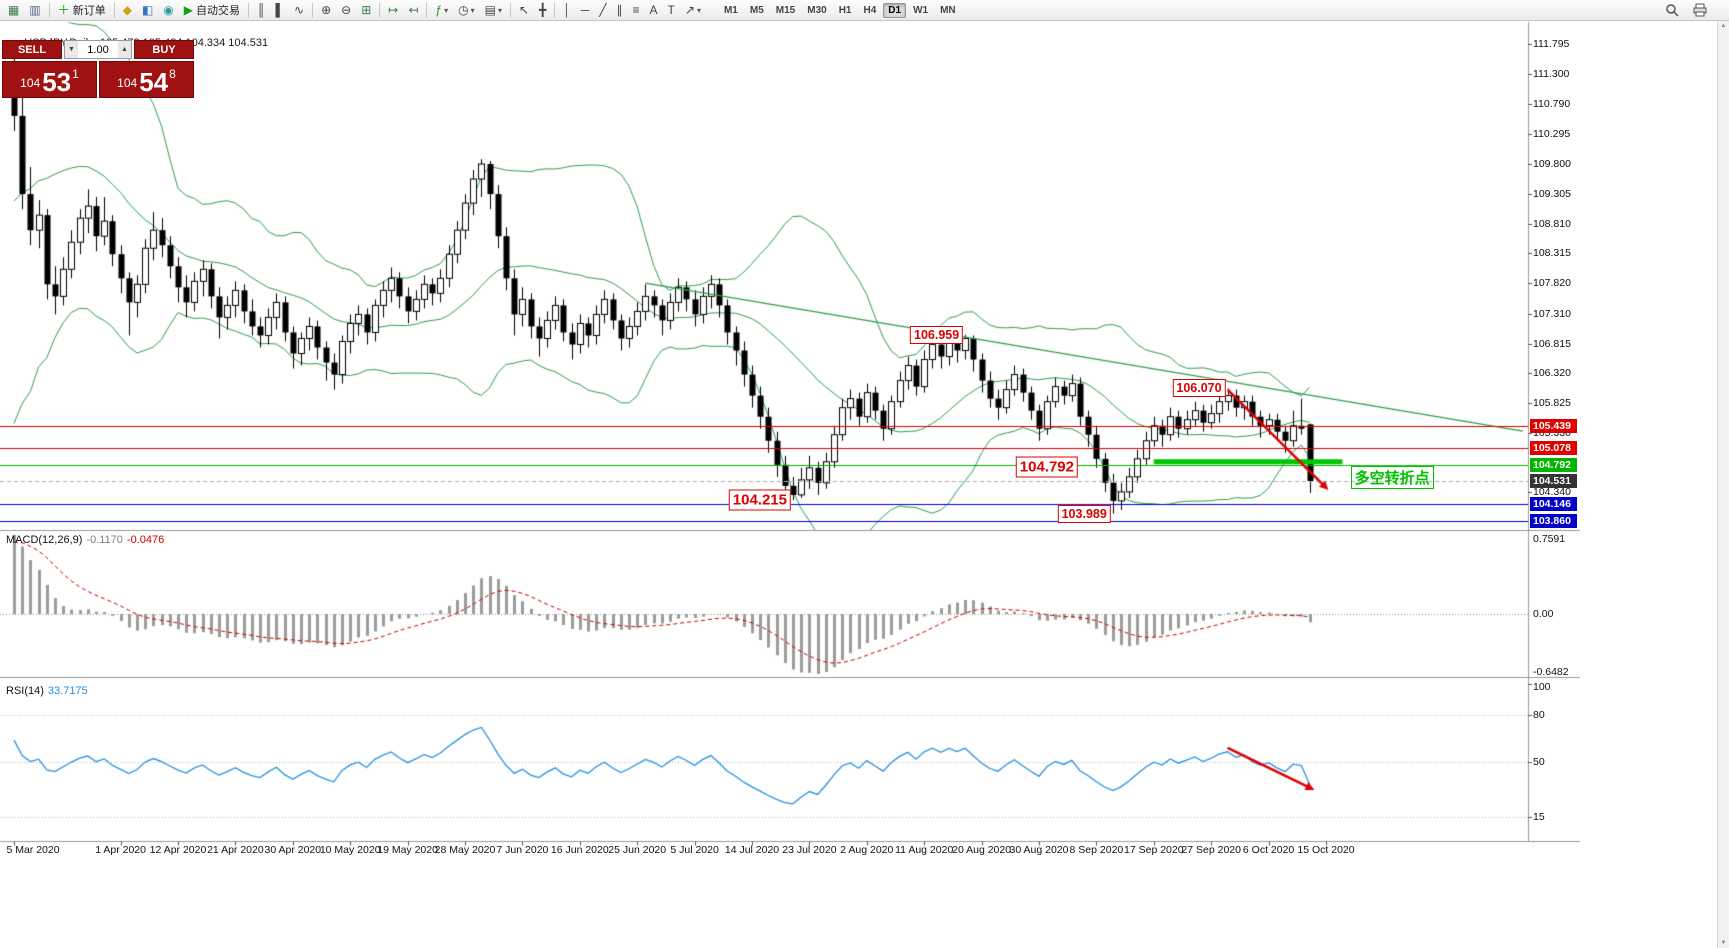 The image size is (1729, 948). What do you see at coordinates (466, 10) in the screenshot?
I see `periods-button: ◷ ▾` at bounding box center [466, 10].